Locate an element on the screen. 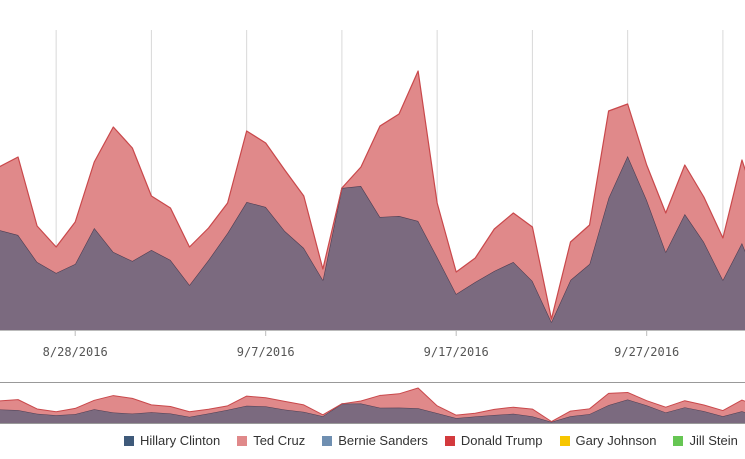 The image size is (745, 459). navigator-ted-cruz-line is located at coordinates (372, 405).